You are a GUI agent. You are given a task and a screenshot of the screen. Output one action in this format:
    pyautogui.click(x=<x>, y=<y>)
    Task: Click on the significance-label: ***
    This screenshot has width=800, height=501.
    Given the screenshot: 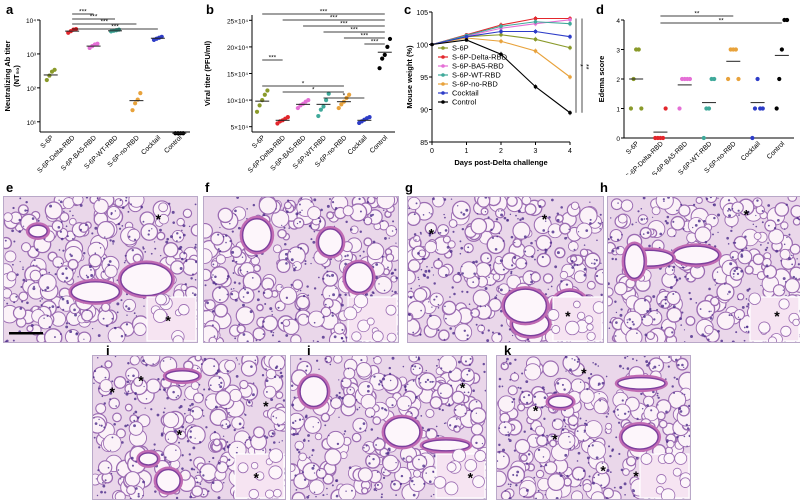 What is the action you would take?
    pyautogui.click(x=94, y=17)
    